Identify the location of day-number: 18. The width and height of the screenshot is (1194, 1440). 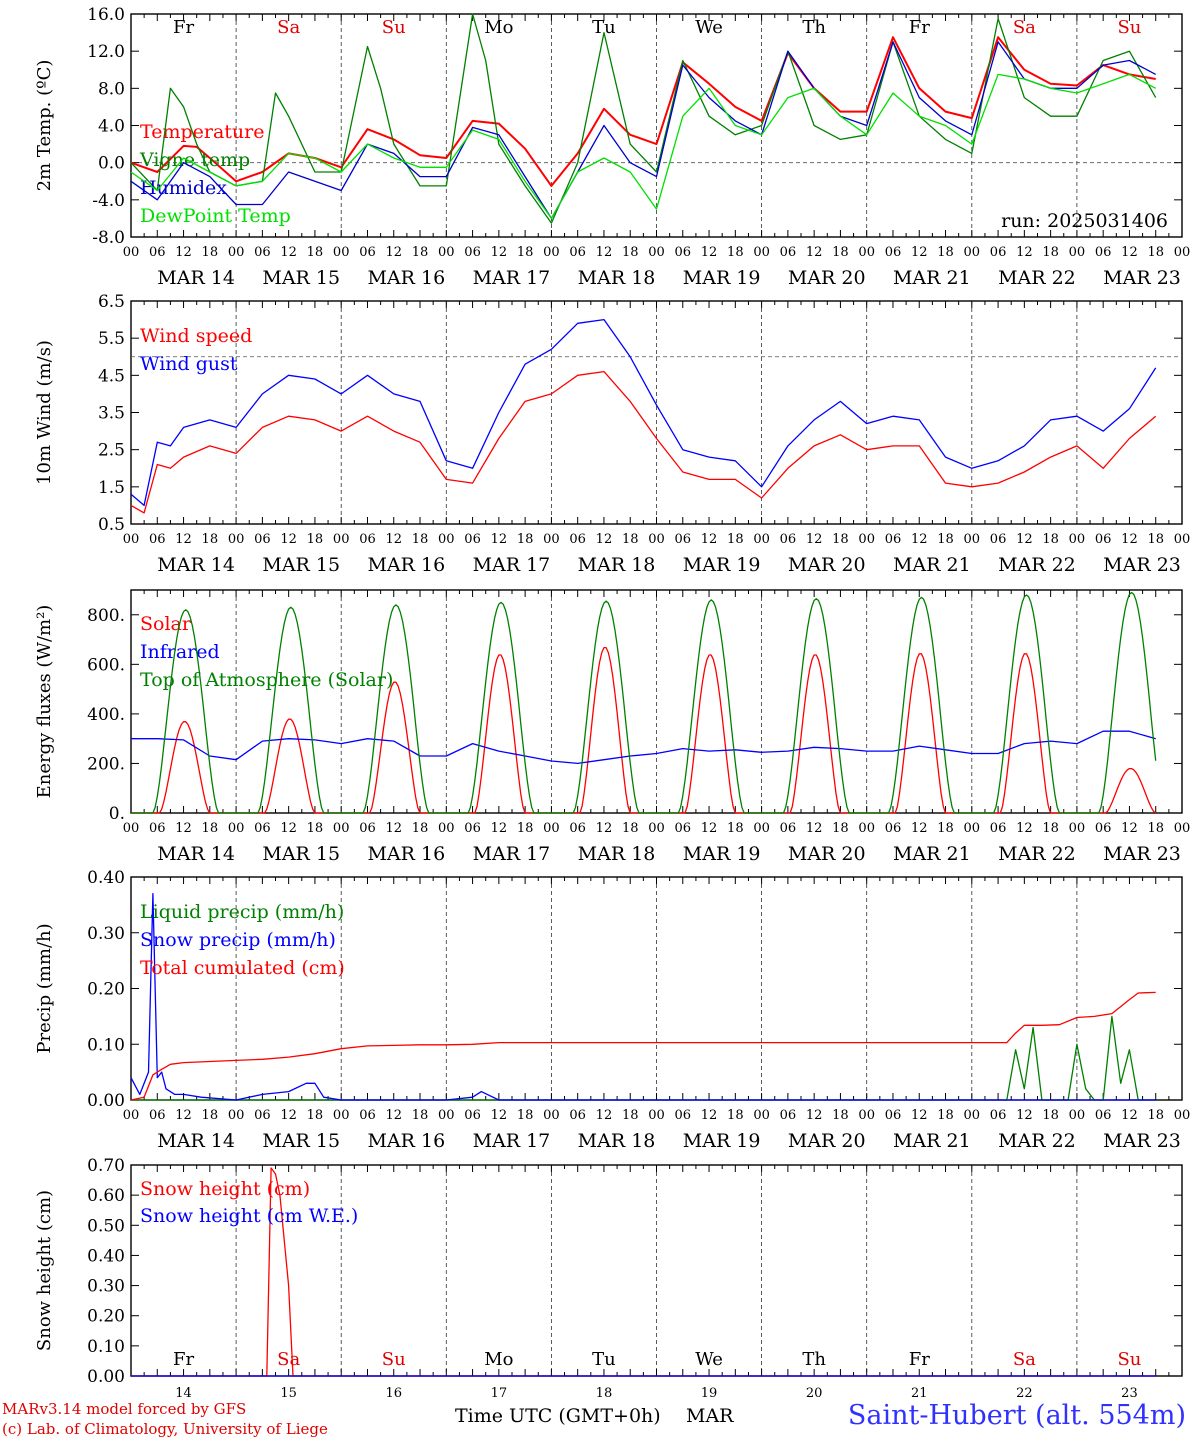
(604, 1393).